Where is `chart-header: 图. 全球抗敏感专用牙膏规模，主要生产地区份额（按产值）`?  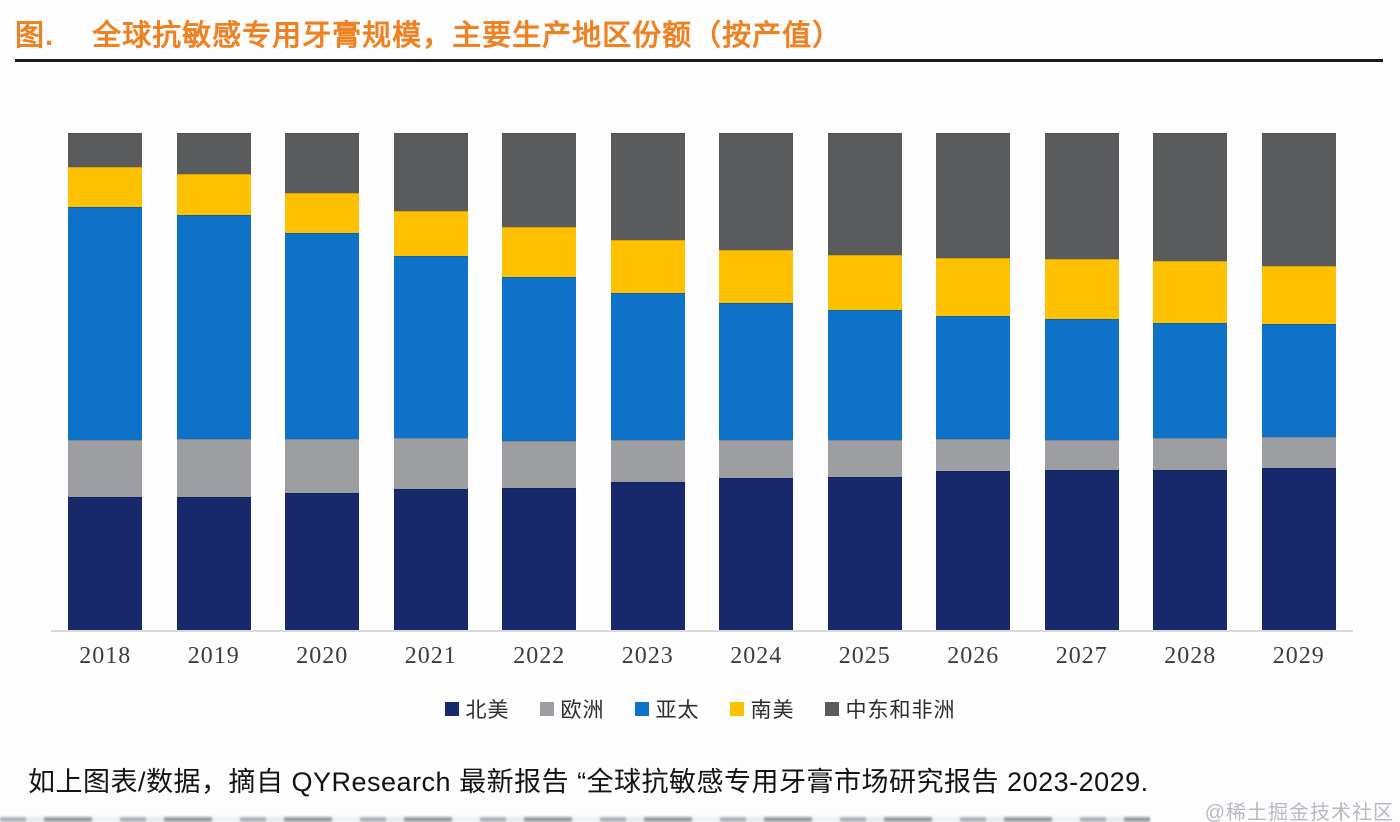
chart-header: 图. 全球抗敏感专用牙膏规模，主要生产地区份额（按产值） is located at coordinates (428, 33).